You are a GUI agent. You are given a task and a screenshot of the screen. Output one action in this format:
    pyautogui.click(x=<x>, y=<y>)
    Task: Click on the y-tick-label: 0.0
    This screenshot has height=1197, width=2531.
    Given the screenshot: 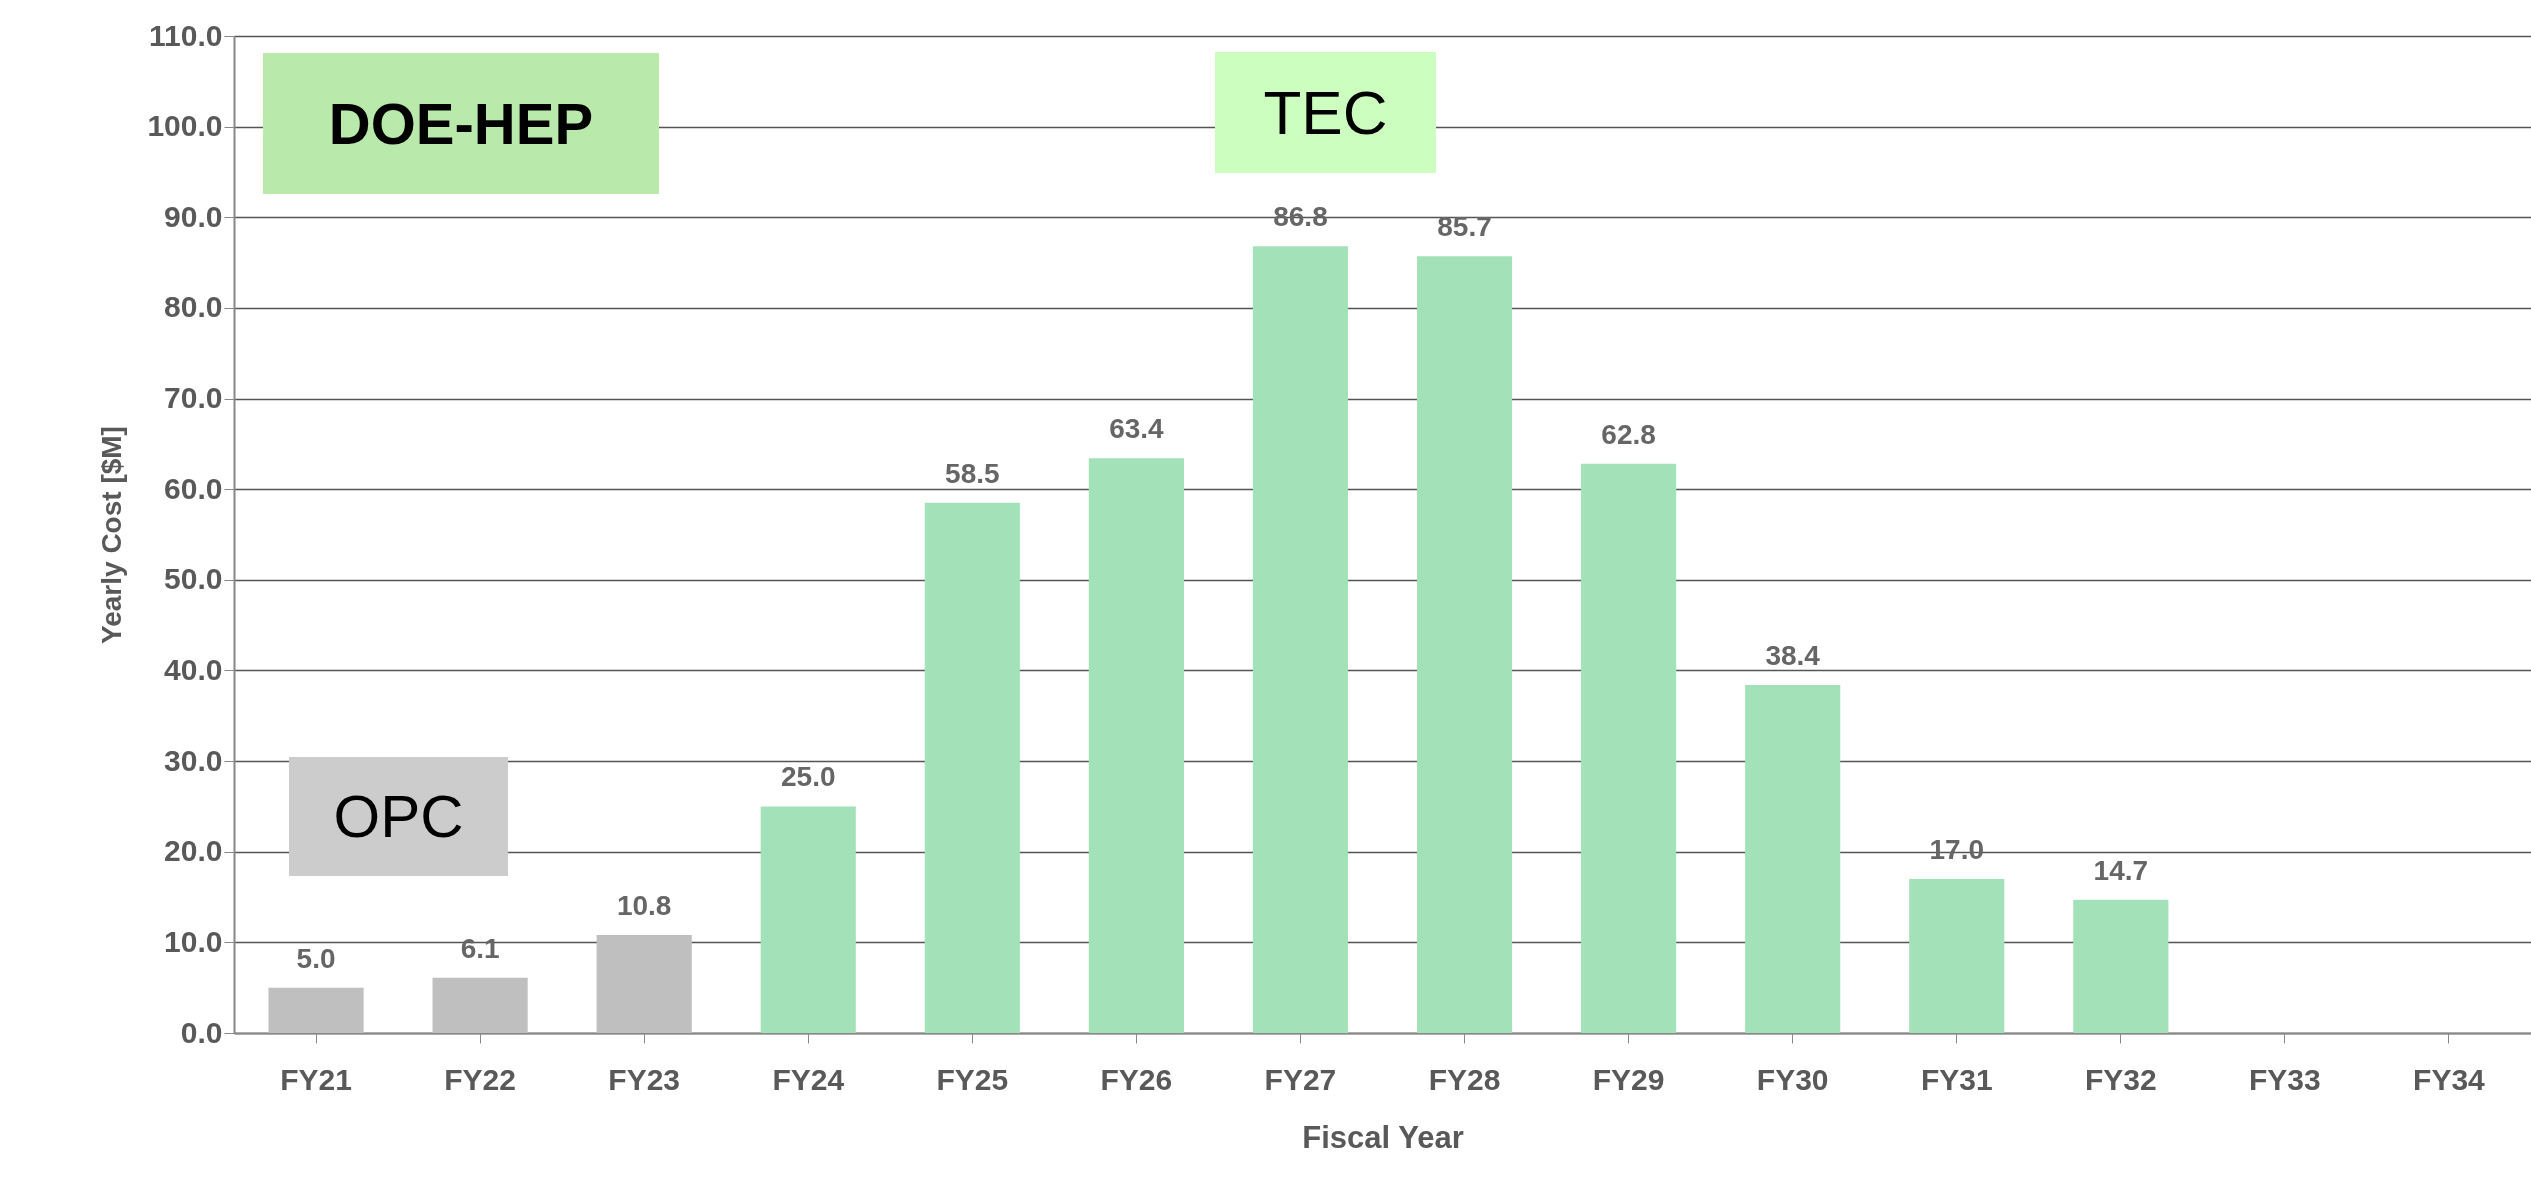 What is the action you would take?
    pyautogui.click(x=201, y=1032)
    